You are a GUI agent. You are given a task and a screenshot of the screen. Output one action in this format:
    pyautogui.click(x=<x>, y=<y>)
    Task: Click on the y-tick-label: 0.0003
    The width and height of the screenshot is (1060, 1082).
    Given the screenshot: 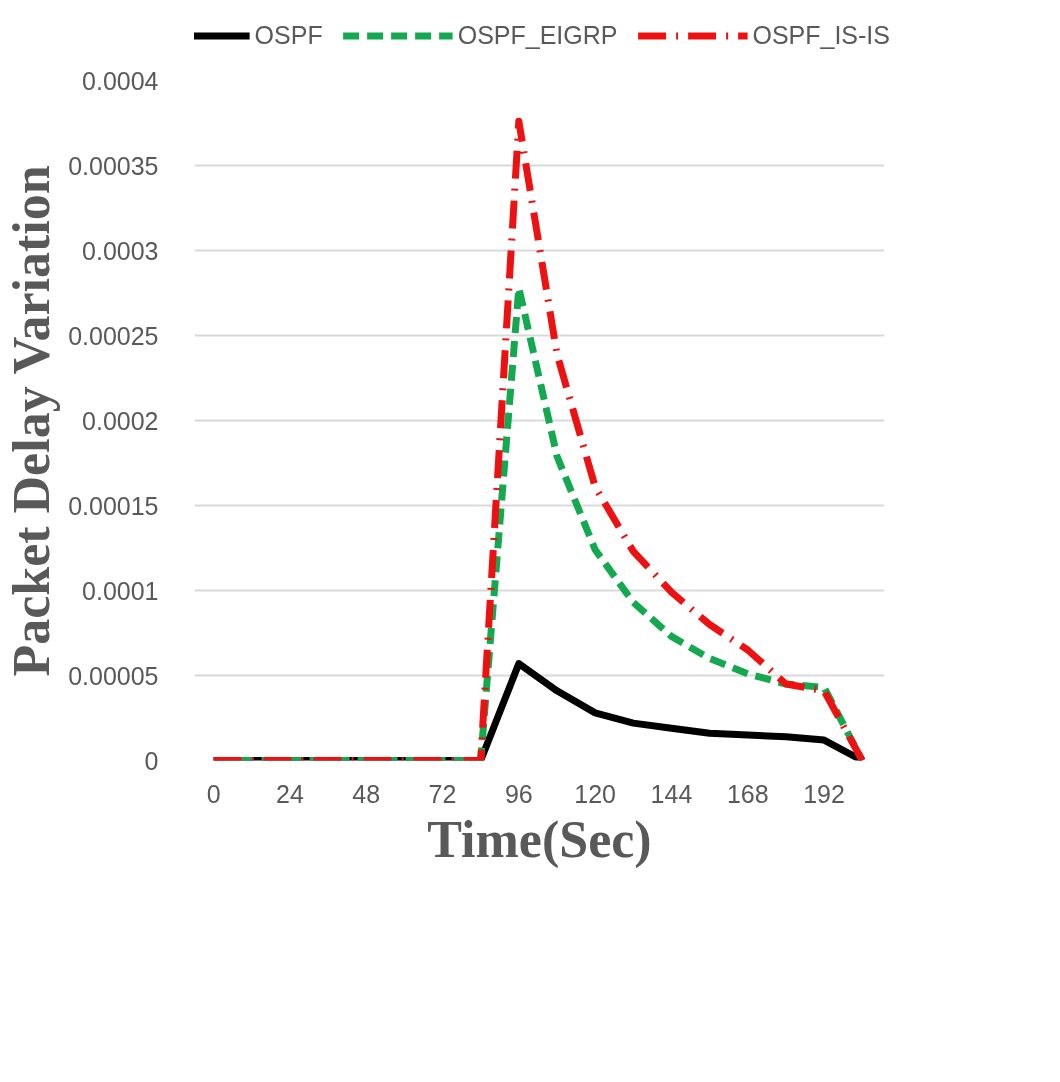 What is the action you would take?
    pyautogui.click(x=120, y=250)
    